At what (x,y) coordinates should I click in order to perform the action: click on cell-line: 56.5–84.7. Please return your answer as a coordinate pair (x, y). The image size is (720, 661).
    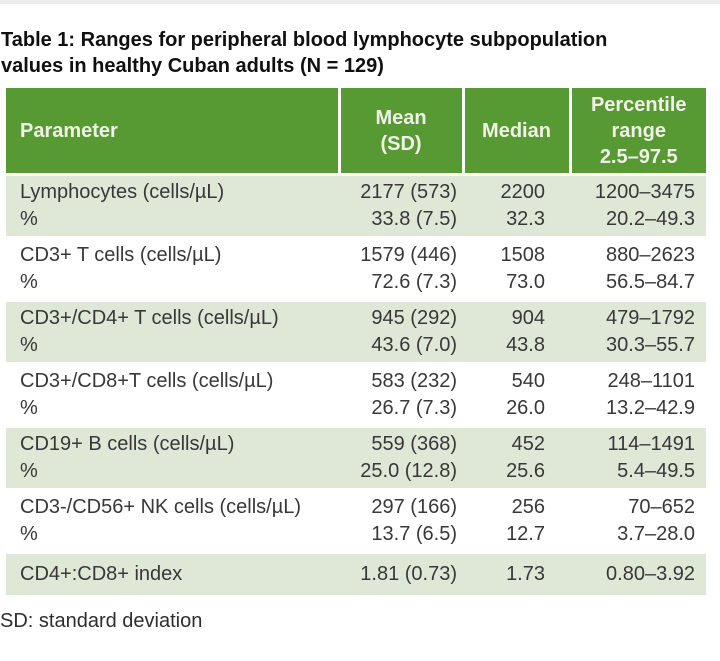
    Looking at the image, I should click on (650, 282).